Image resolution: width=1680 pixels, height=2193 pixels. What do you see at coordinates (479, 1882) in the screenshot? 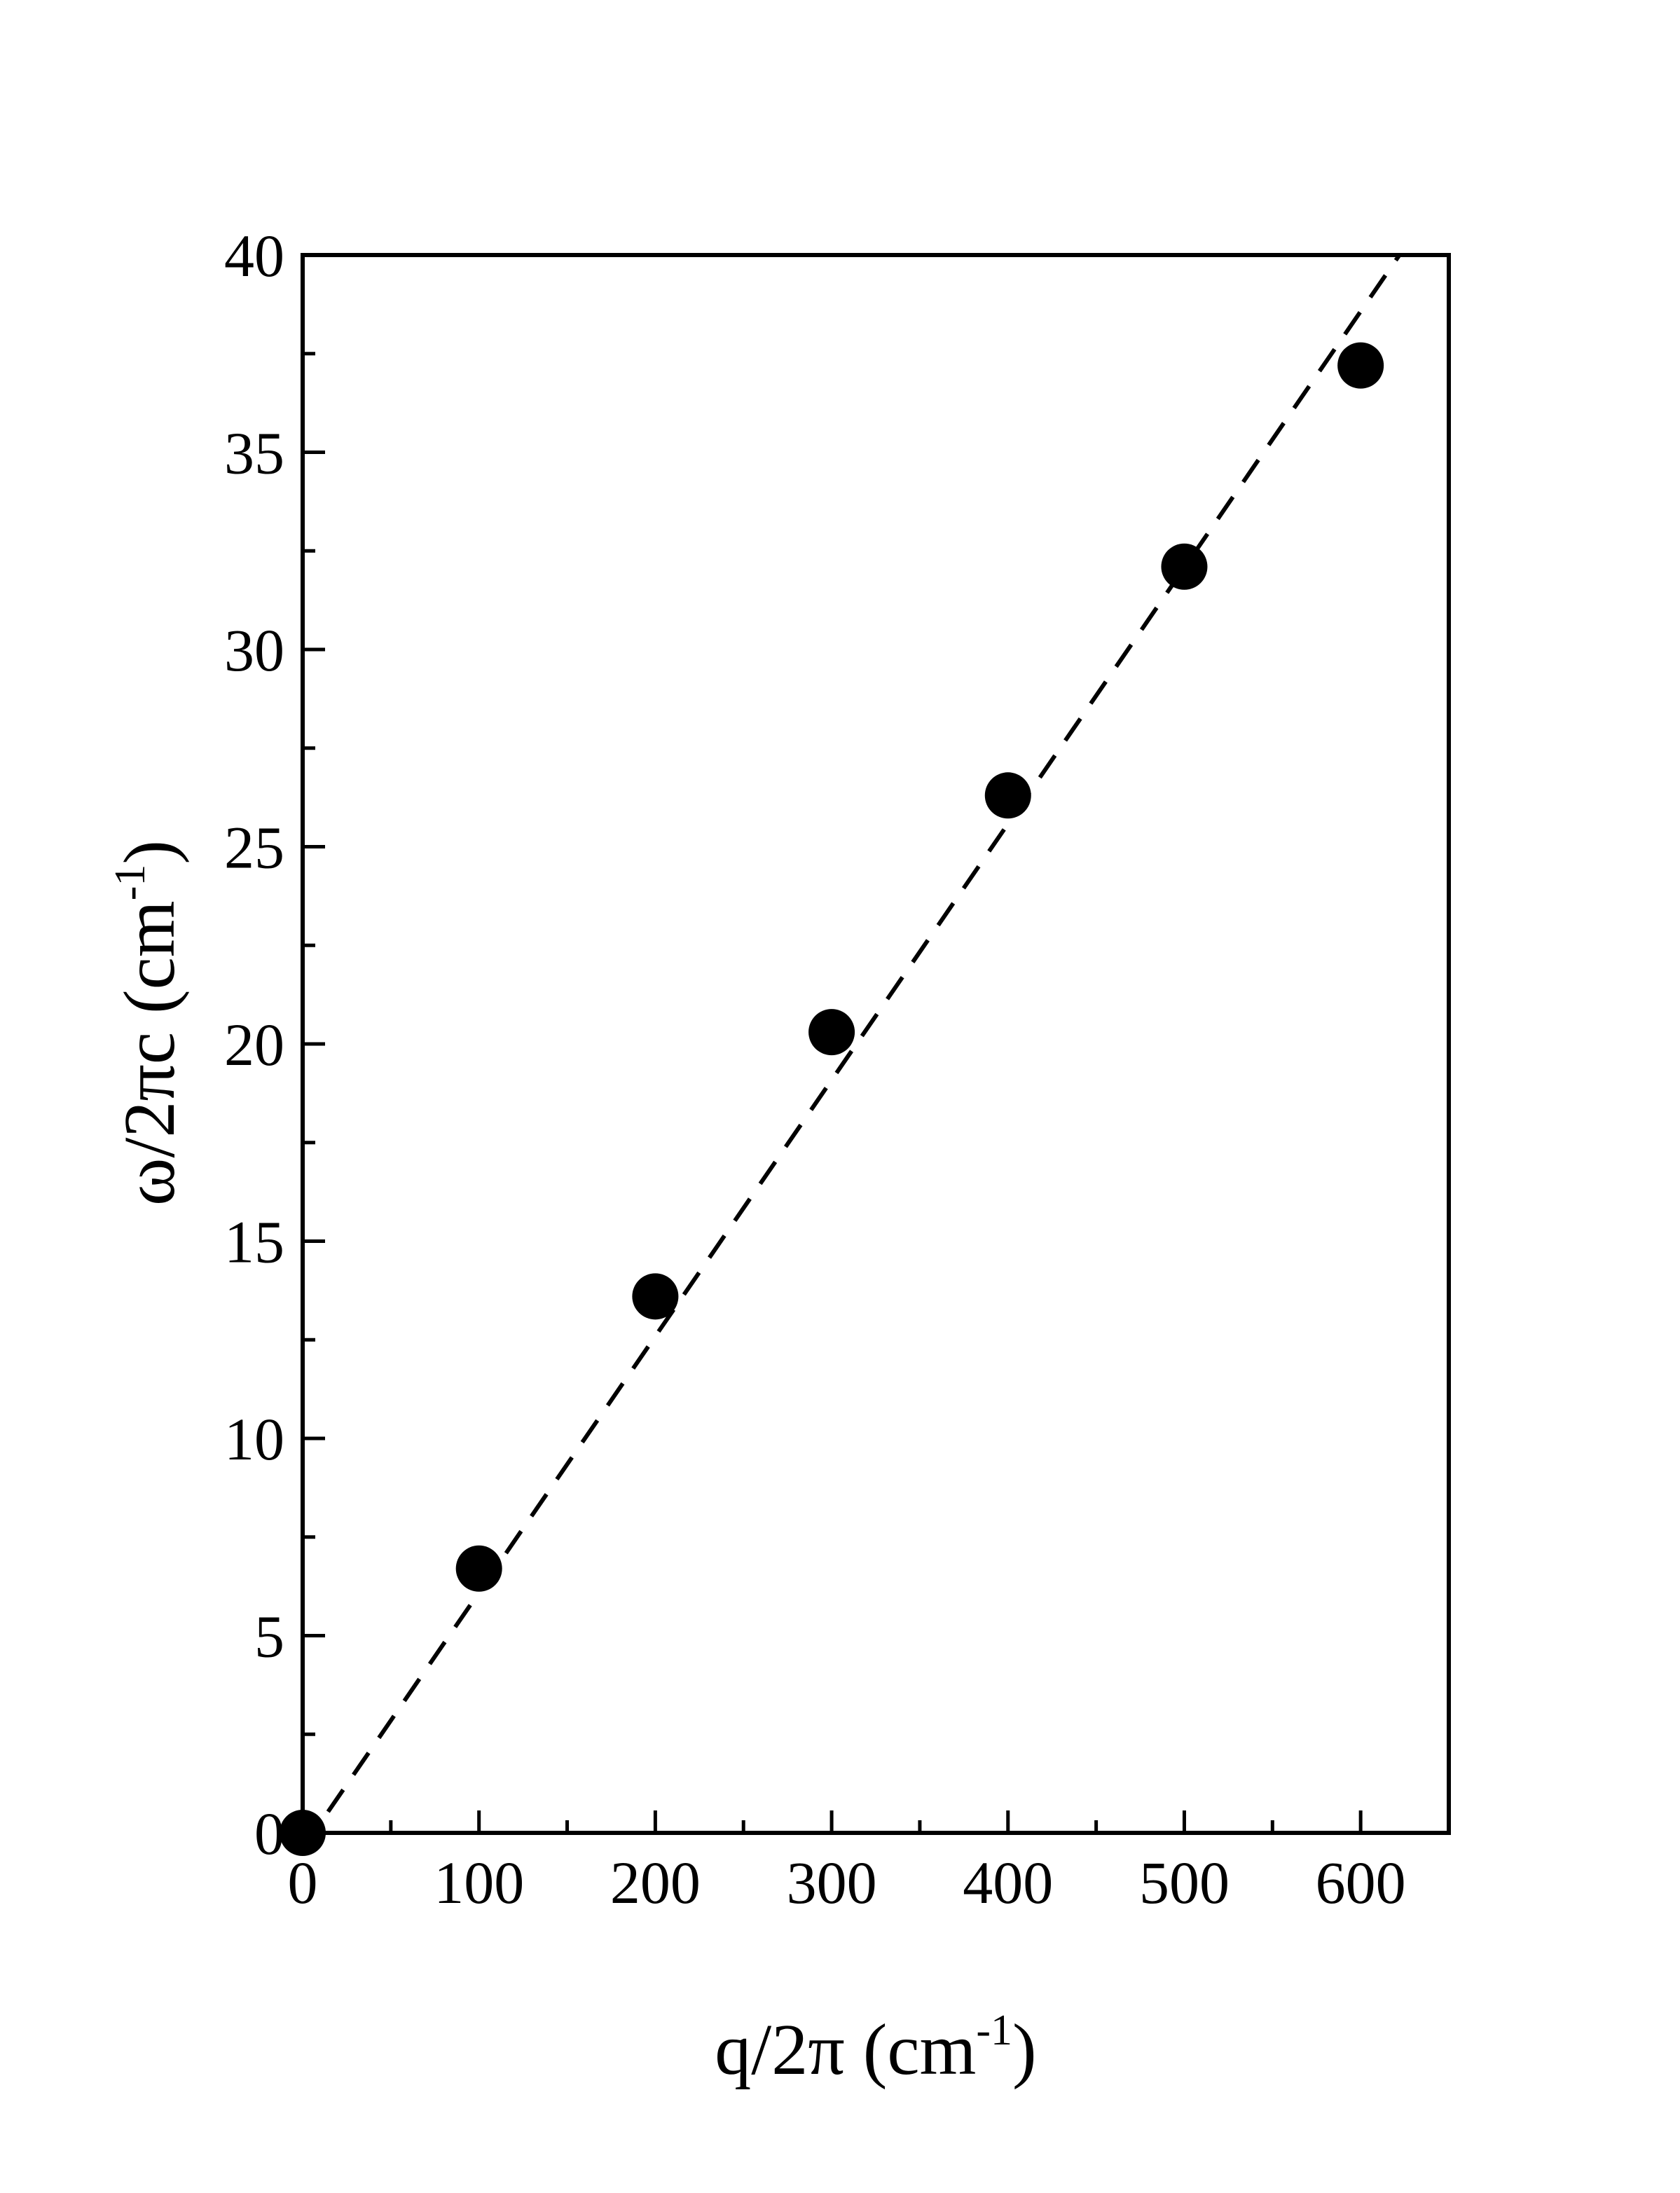
I see `x-tick-label: 100` at bounding box center [479, 1882].